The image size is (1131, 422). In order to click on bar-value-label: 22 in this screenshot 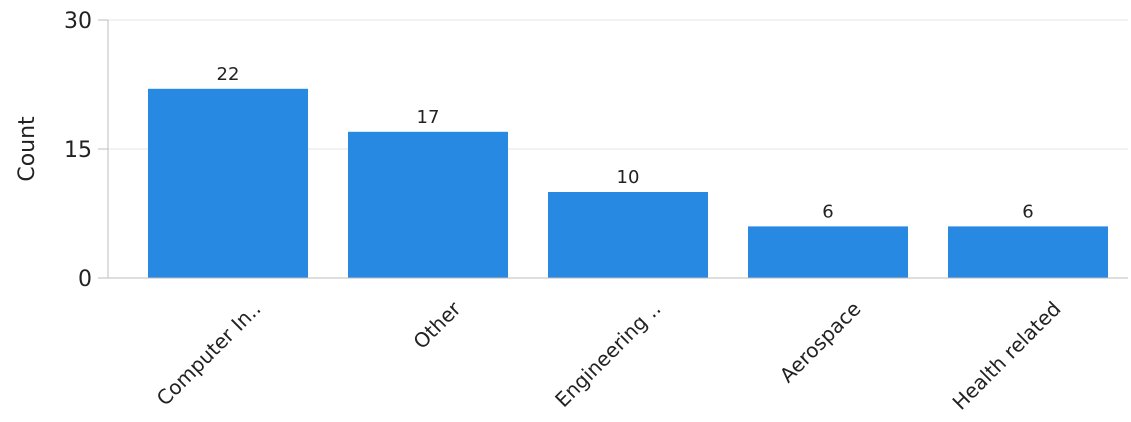, I will do `click(228, 74)`.